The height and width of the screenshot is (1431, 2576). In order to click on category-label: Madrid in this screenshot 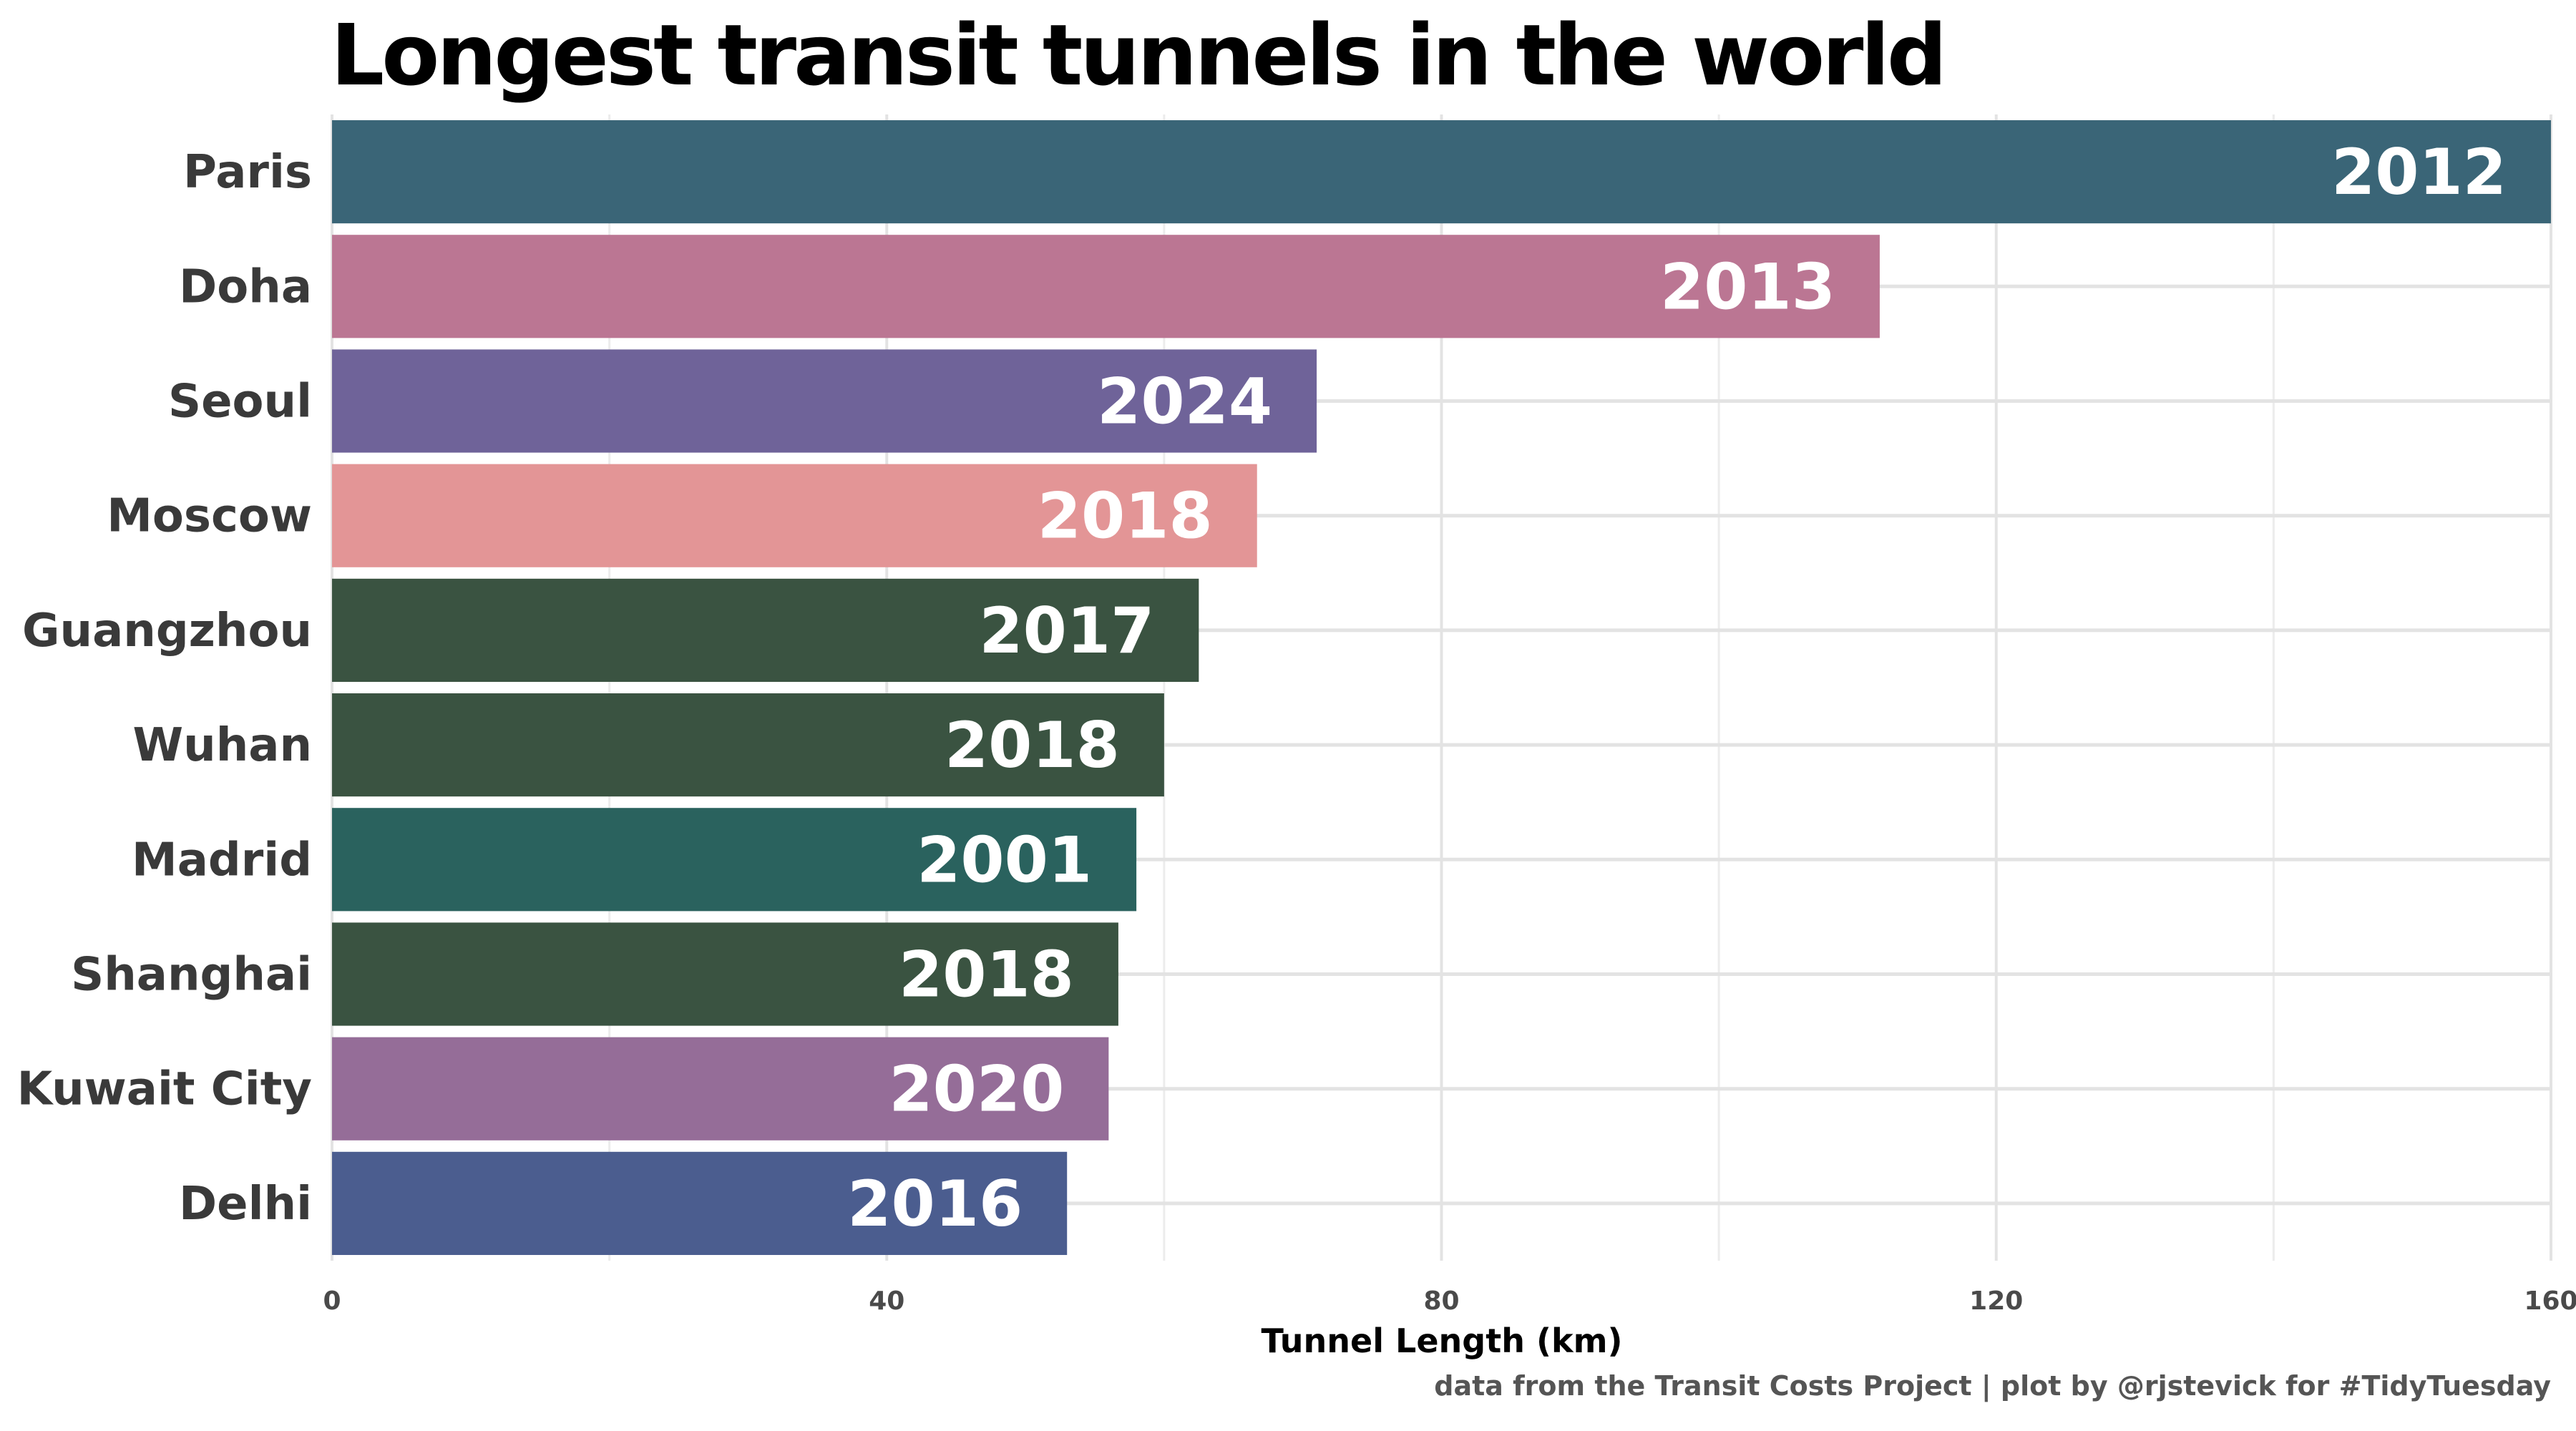, I will do `click(222, 861)`.